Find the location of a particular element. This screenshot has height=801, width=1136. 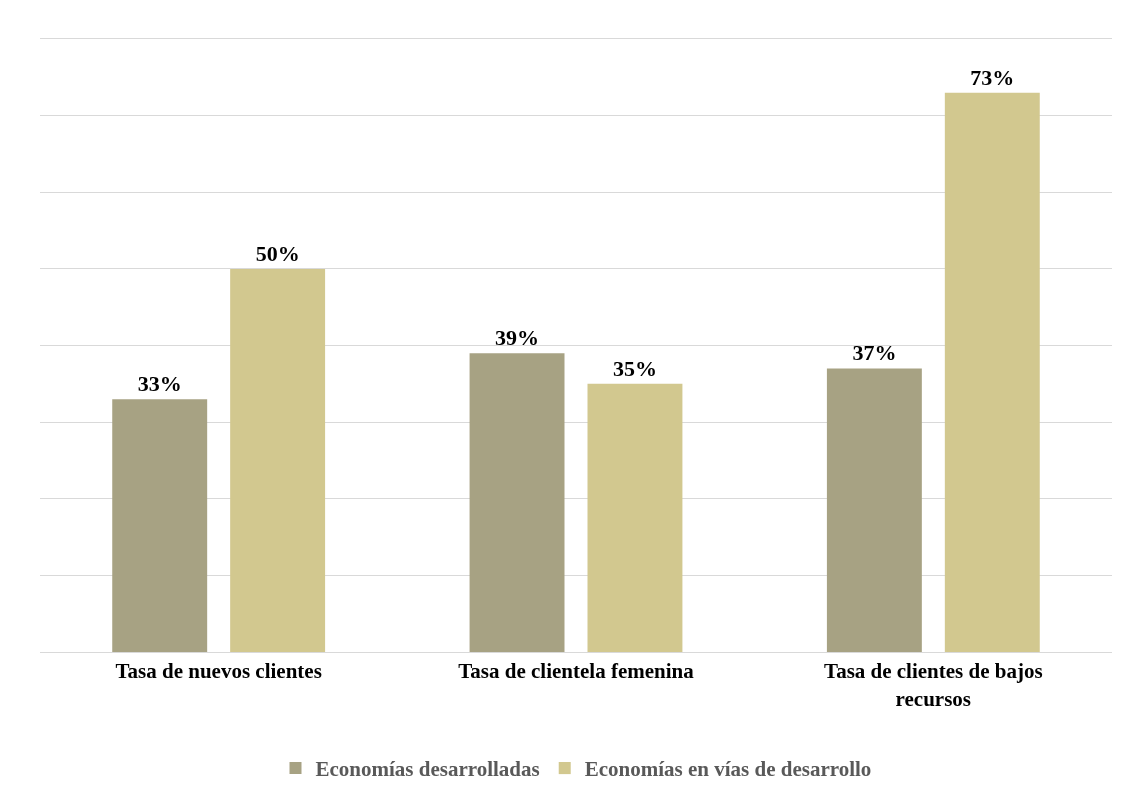

x-tick-label: Tasa de nuevos clientes is located at coordinates (218, 671).